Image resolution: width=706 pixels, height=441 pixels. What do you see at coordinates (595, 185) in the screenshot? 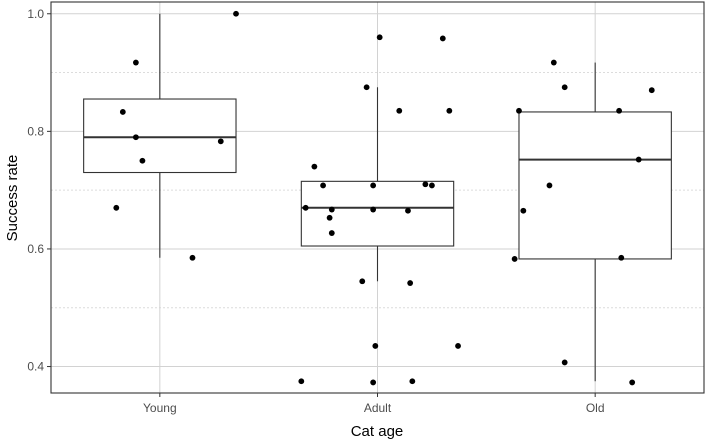
I see `box-old` at bounding box center [595, 185].